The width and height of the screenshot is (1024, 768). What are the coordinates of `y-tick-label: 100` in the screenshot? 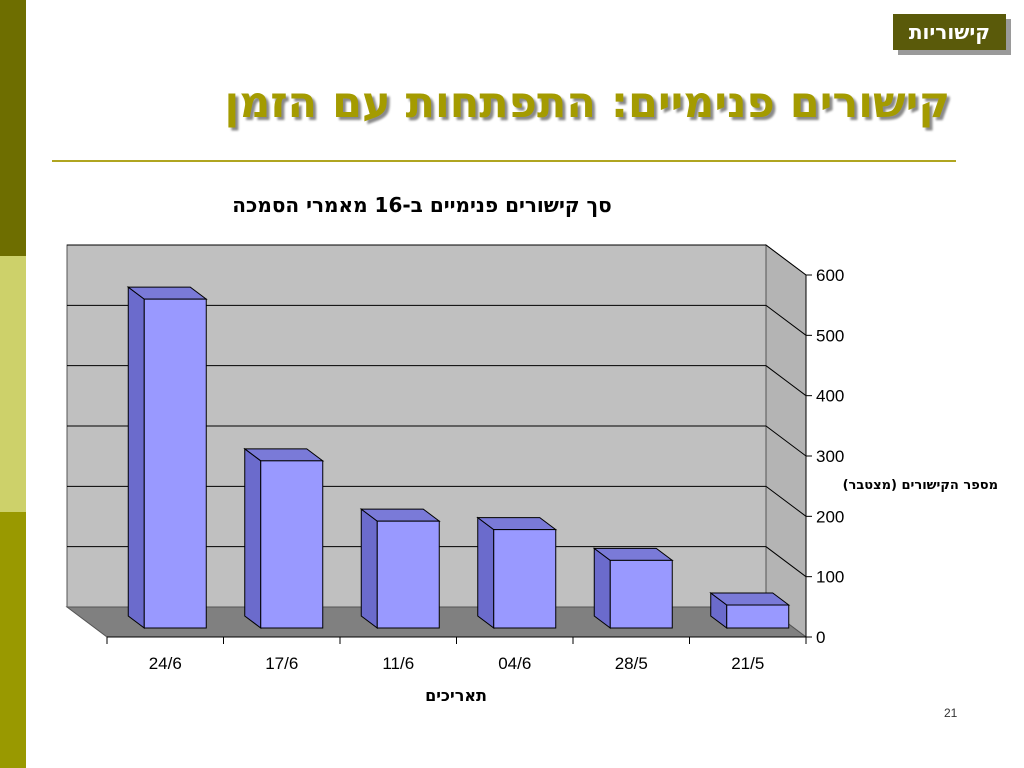 It's located at (830, 577).